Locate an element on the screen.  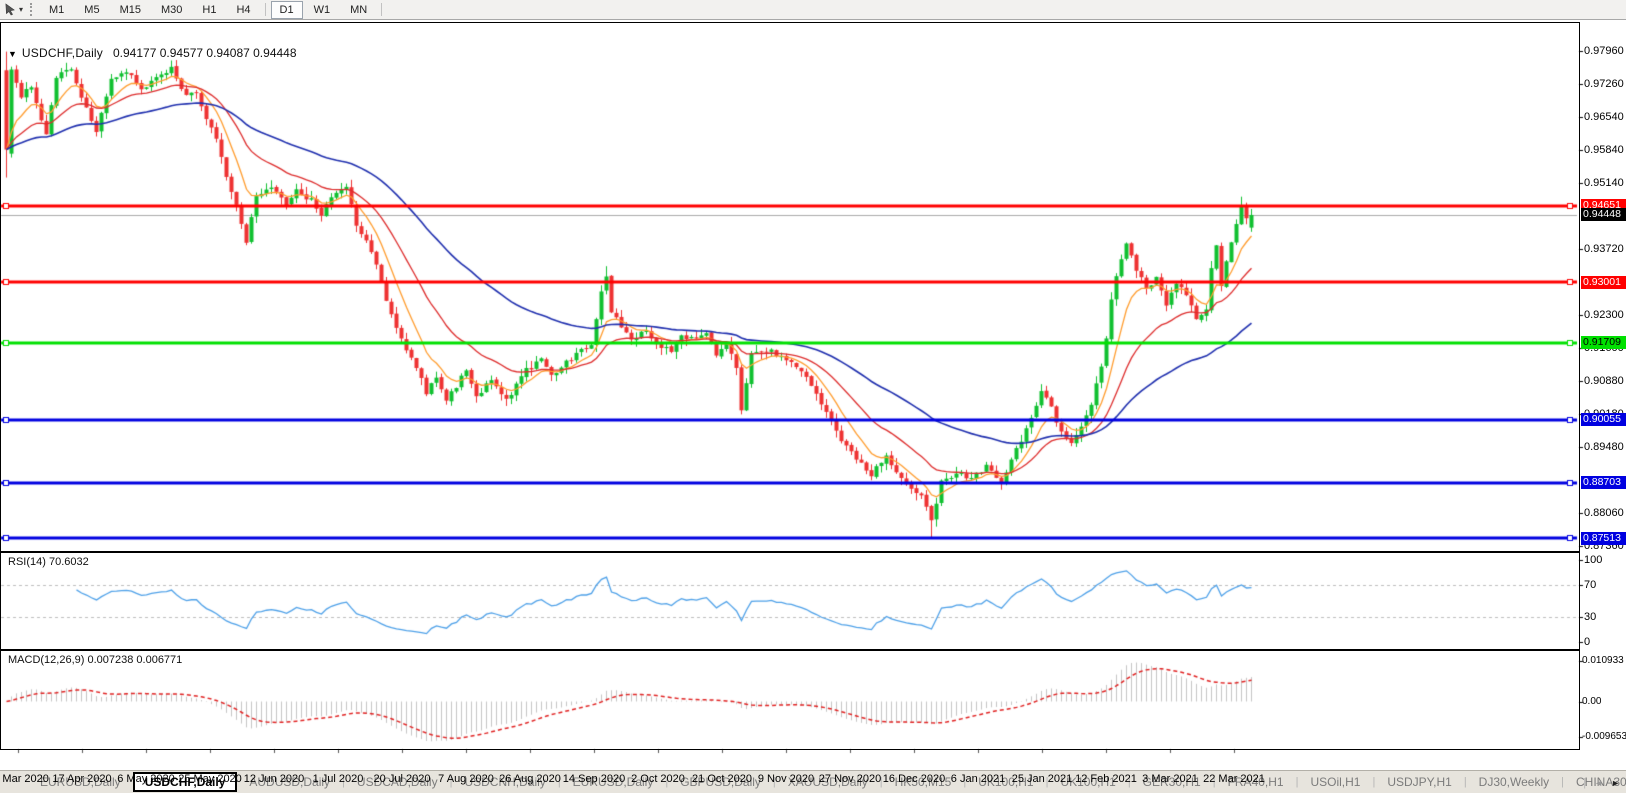
chart-symbol-label: USDCHF,Daily is located at coordinates (62, 53).